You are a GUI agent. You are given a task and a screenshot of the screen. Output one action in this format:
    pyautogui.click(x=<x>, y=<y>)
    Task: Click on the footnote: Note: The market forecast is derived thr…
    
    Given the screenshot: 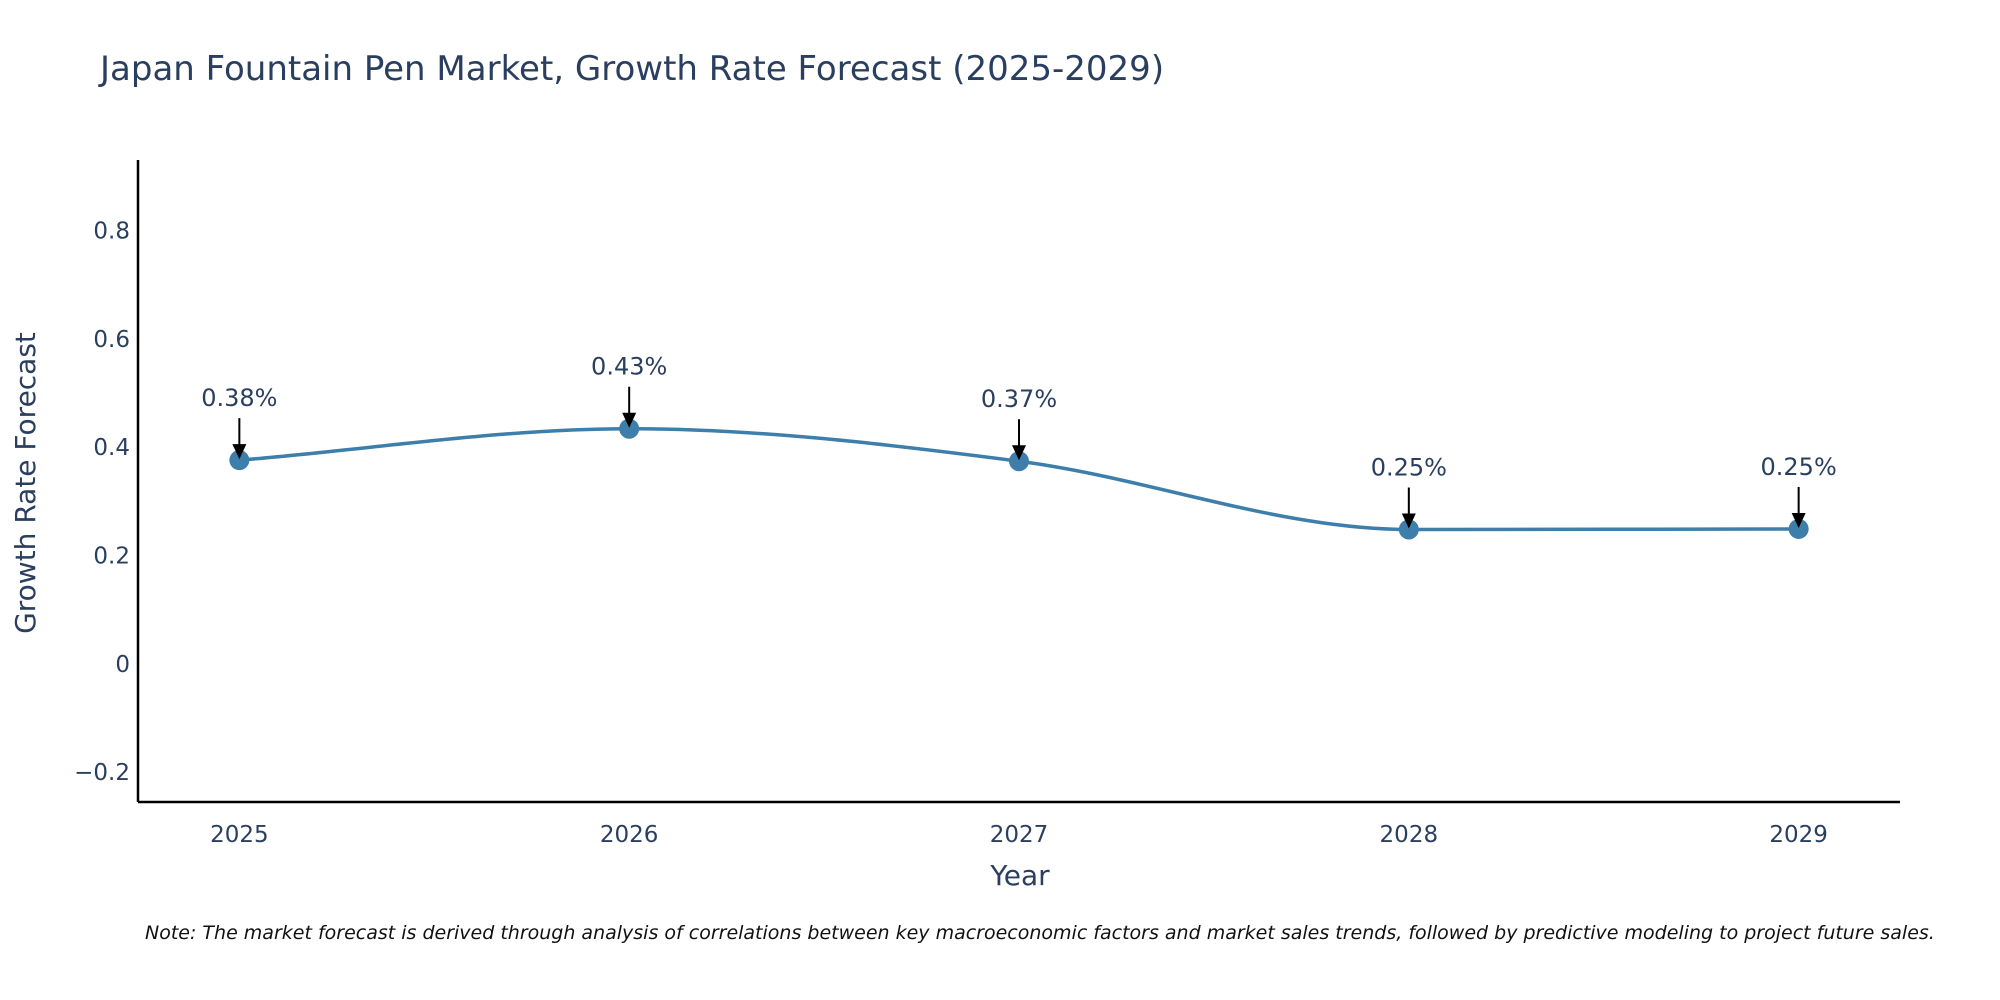 What is the action you would take?
    pyautogui.click(x=1040, y=933)
    